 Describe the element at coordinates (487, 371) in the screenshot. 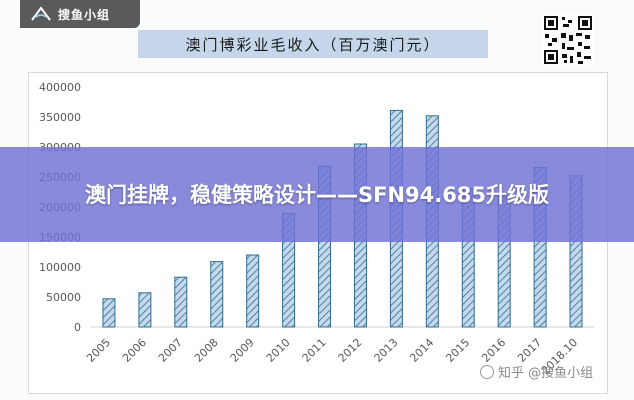

I see `zhihu-icon` at that location.